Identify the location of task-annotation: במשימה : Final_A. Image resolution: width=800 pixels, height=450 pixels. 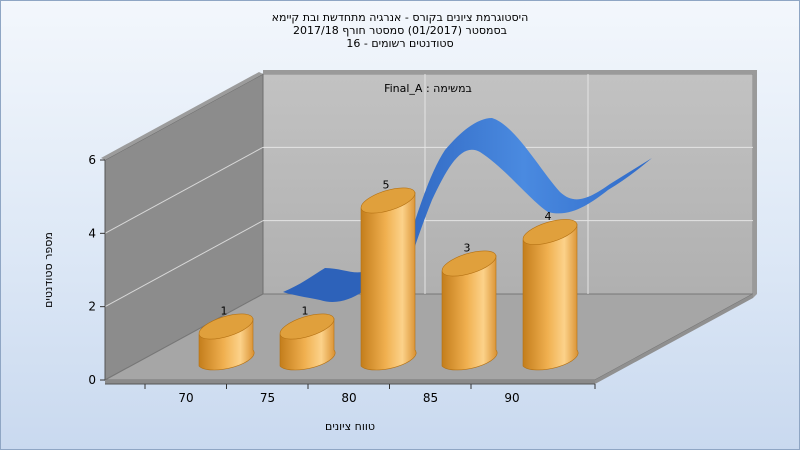
(428, 88).